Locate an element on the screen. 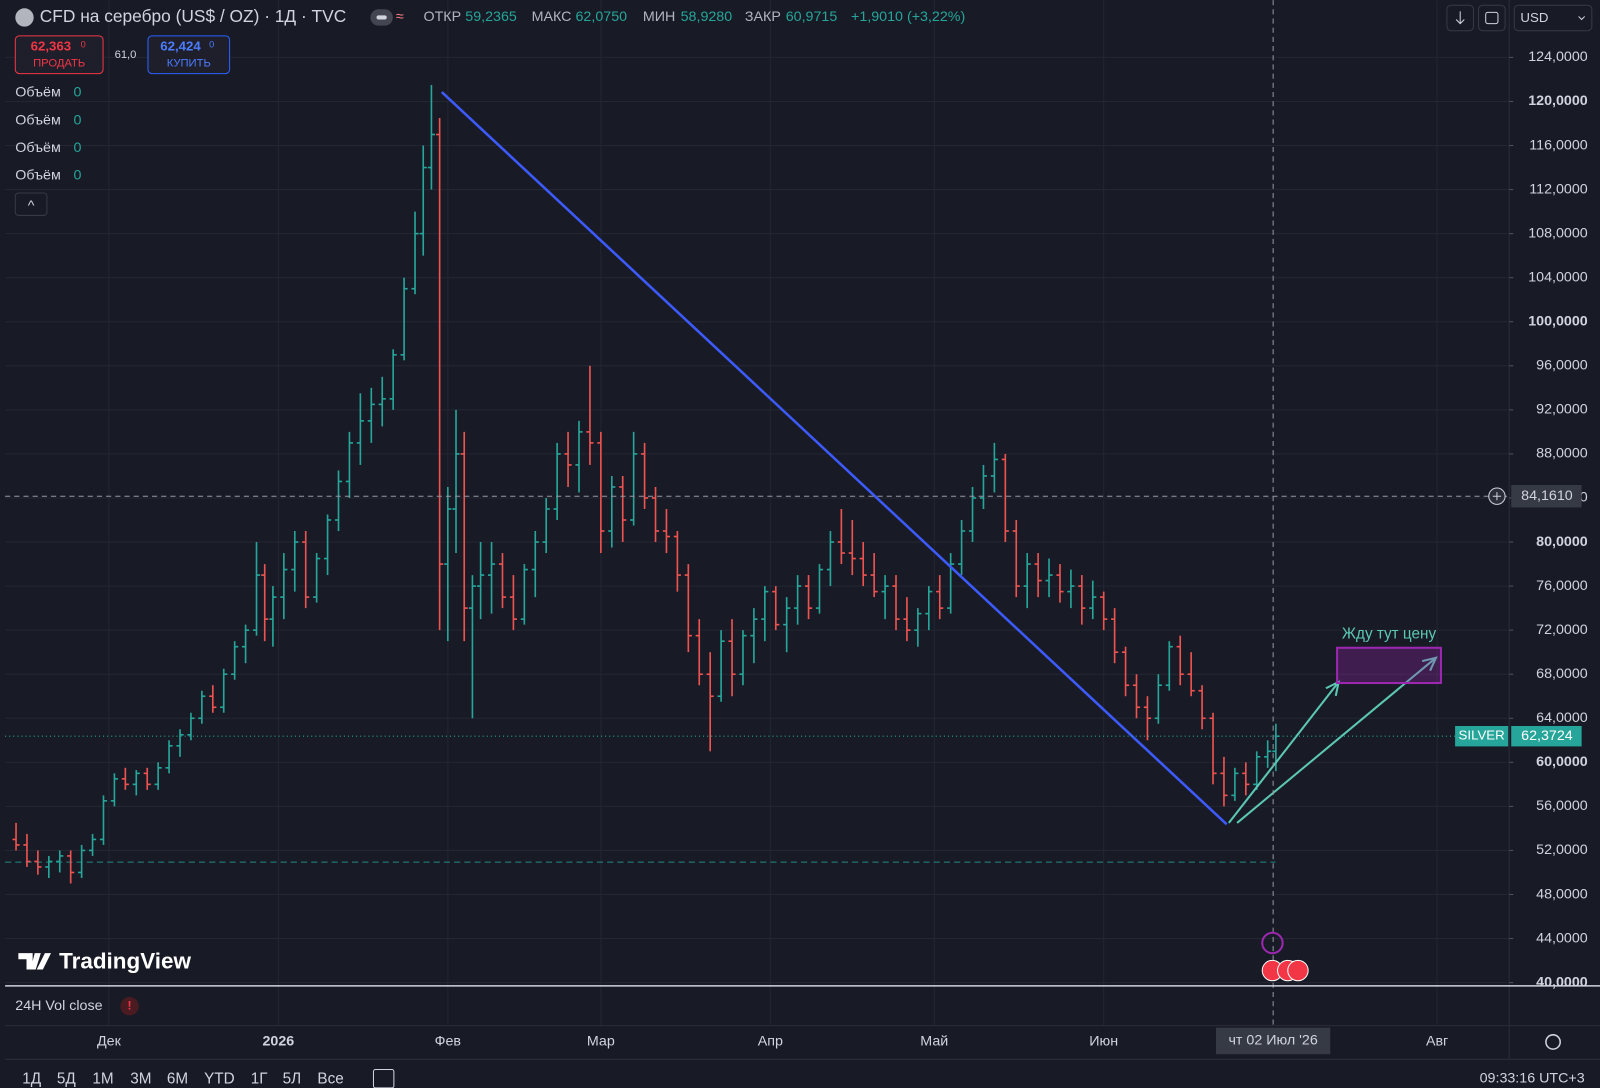 The height and width of the screenshot is (1088, 1600). target-zone is located at coordinates (1389, 665).